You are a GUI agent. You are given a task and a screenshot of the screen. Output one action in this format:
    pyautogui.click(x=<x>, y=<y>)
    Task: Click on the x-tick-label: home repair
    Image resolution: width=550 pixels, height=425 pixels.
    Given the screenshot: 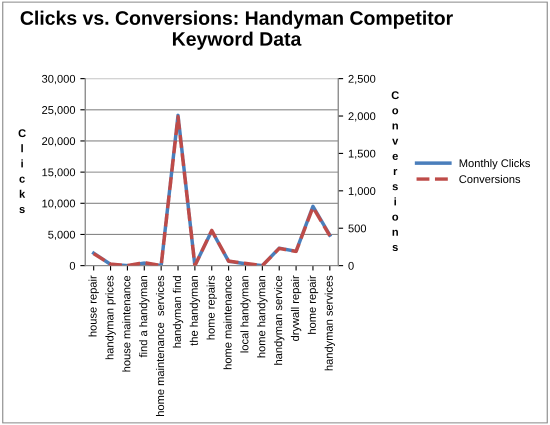 What is the action you would take?
    pyautogui.click(x=313, y=305)
    